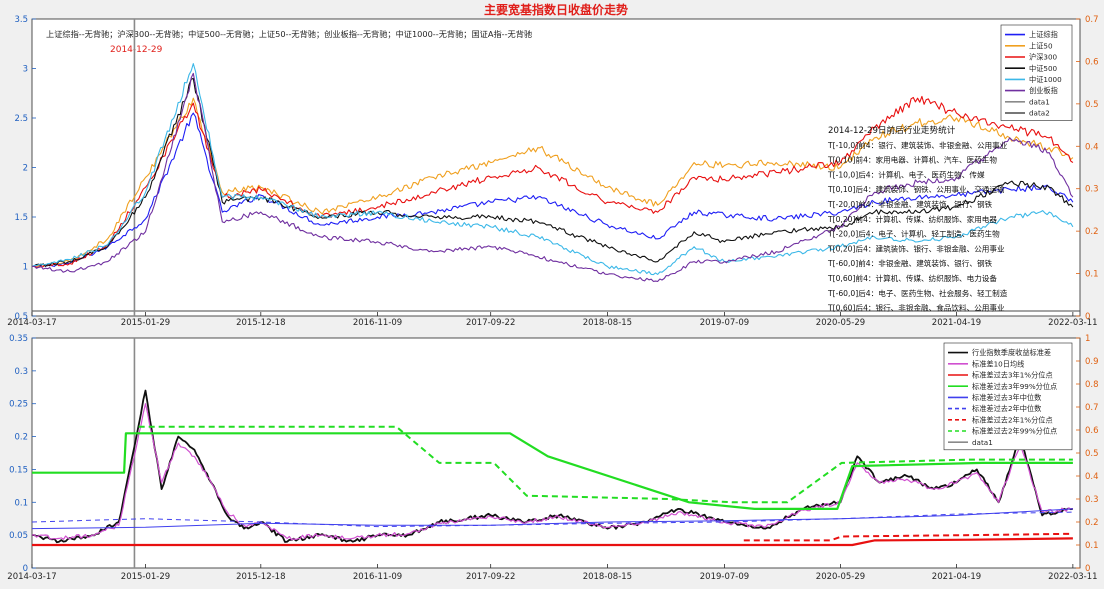 Image resolution: width=1104 pixels, height=589 pixels. Describe the element at coordinates (906, 174) in the screenshot. I see `annotation-line: T[-10,0]后4：计算机、电子、医药生物、传媒` at that location.